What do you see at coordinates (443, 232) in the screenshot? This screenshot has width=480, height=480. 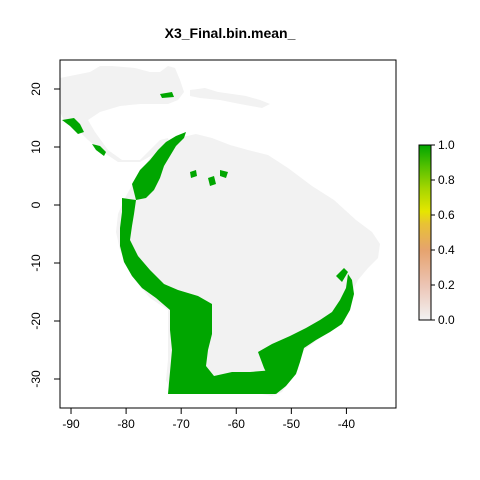 I see `legend-ticks: 0.0 0.2 0.4 0.6 0.8 1.0` at bounding box center [443, 232].